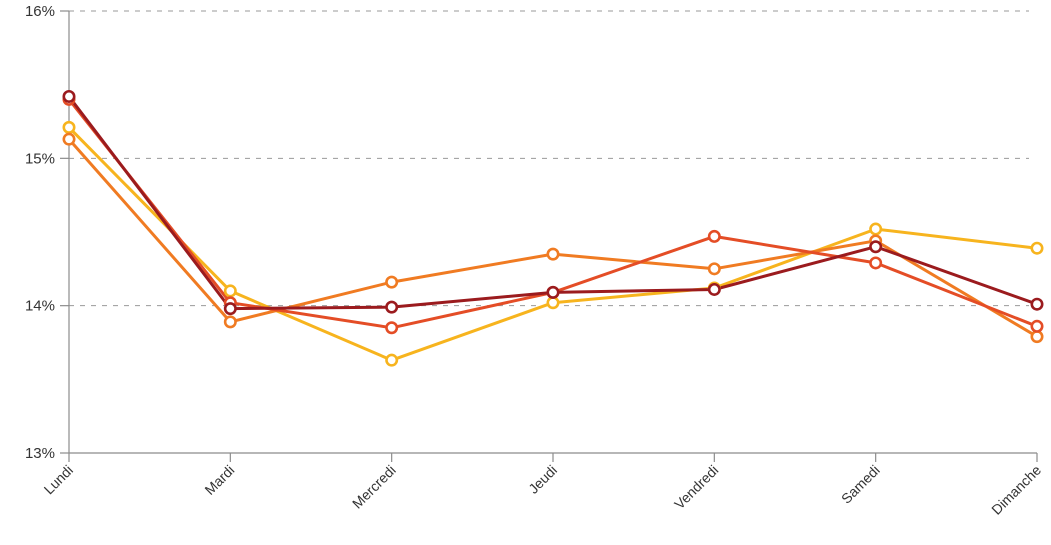 This screenshot has width=1051, height=545. What do you see at coordinates (40, 11) in the screenshot?
I see `y-tick-label: 16%` at bounding box center [40, 11].